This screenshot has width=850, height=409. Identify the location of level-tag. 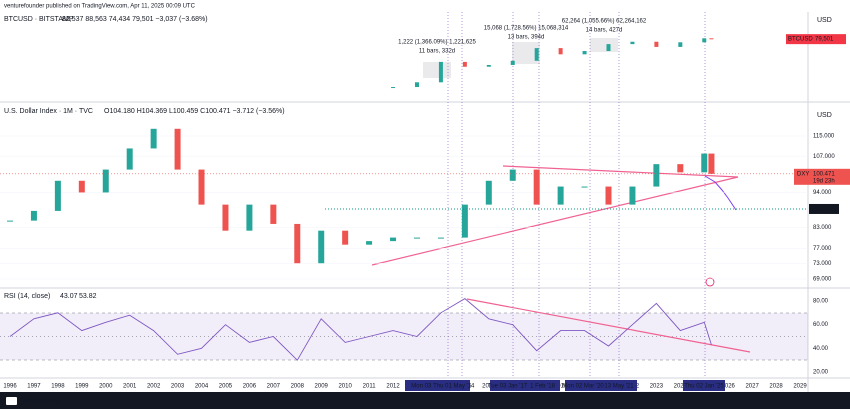
(824, 208).